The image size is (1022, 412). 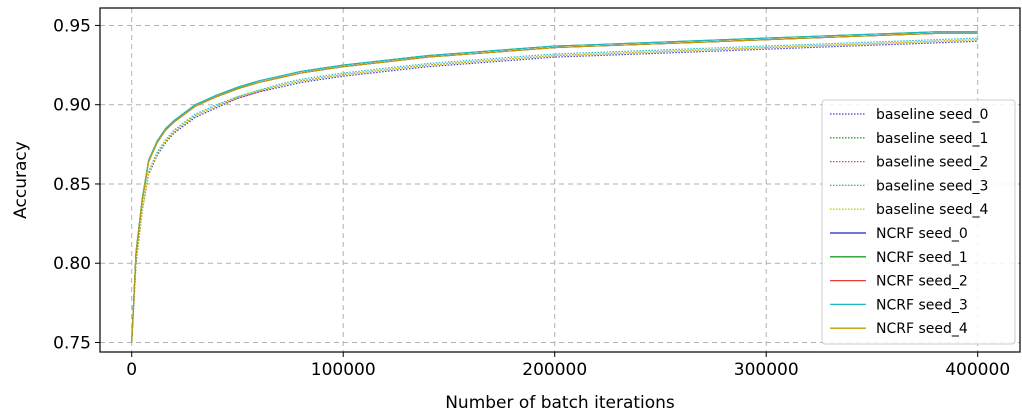 I want to click on y-tick-label: 0.75, so click(x=72, y=343).